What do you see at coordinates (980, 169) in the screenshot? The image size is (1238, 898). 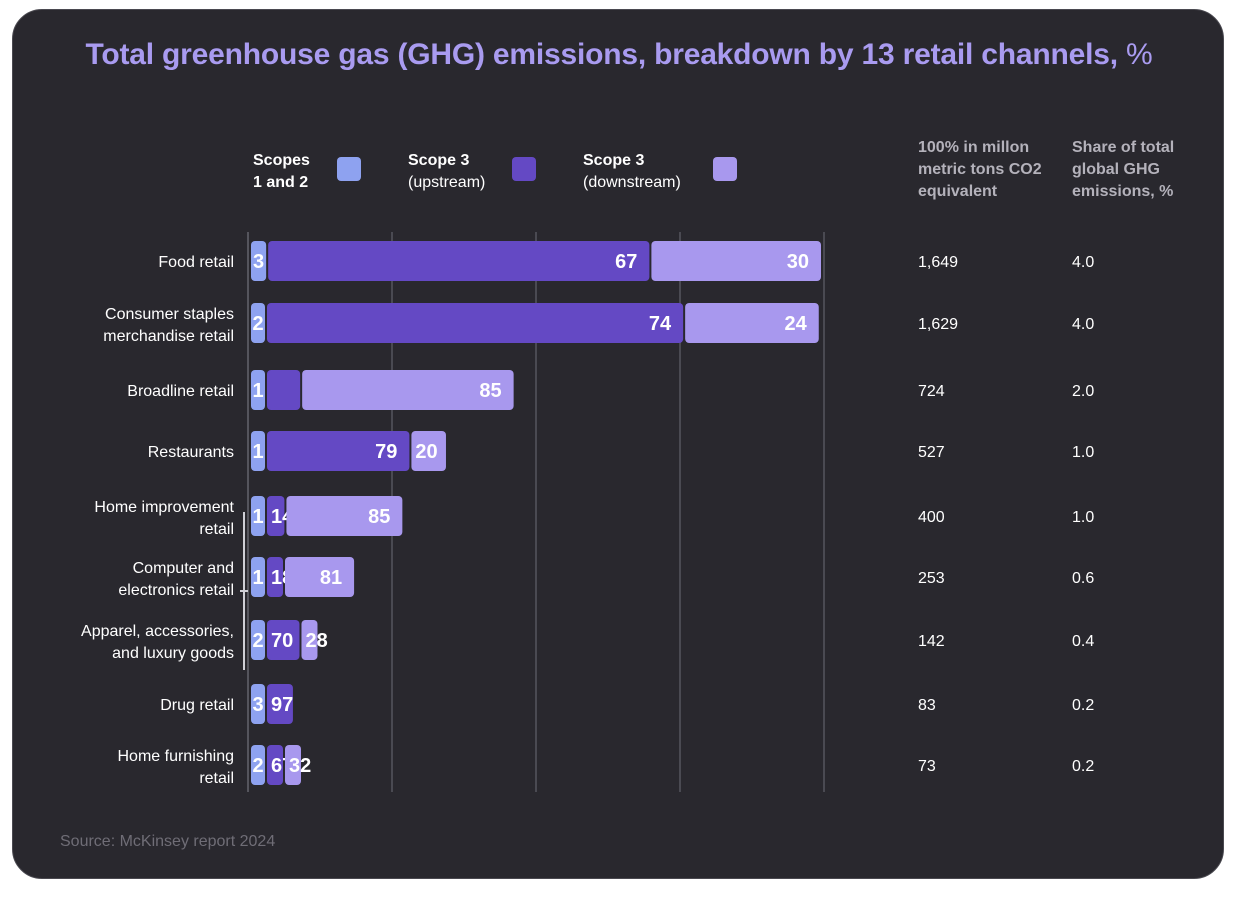 I see `column-header-mt-co2e: 100% in millon metric tons CO2 equivalent` at bounding box center [980, 169].